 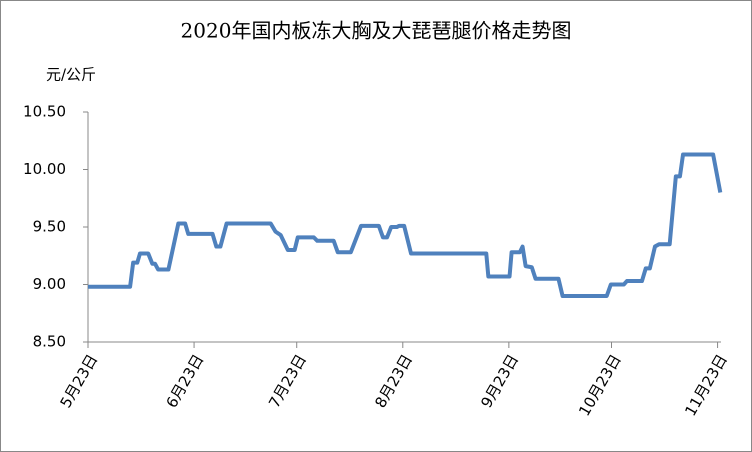 I want to click on y-tick-label: 9.00, so click(x=49, y=284).